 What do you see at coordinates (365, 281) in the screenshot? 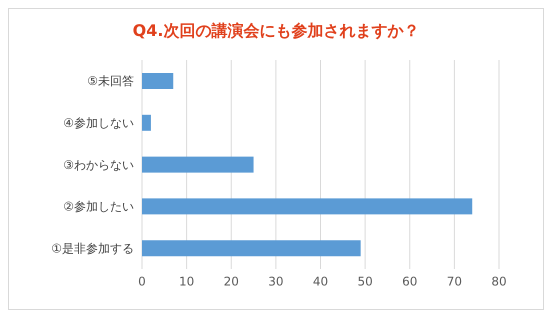
I see `x-tick-label: 50` at bounding box center [365, 281].